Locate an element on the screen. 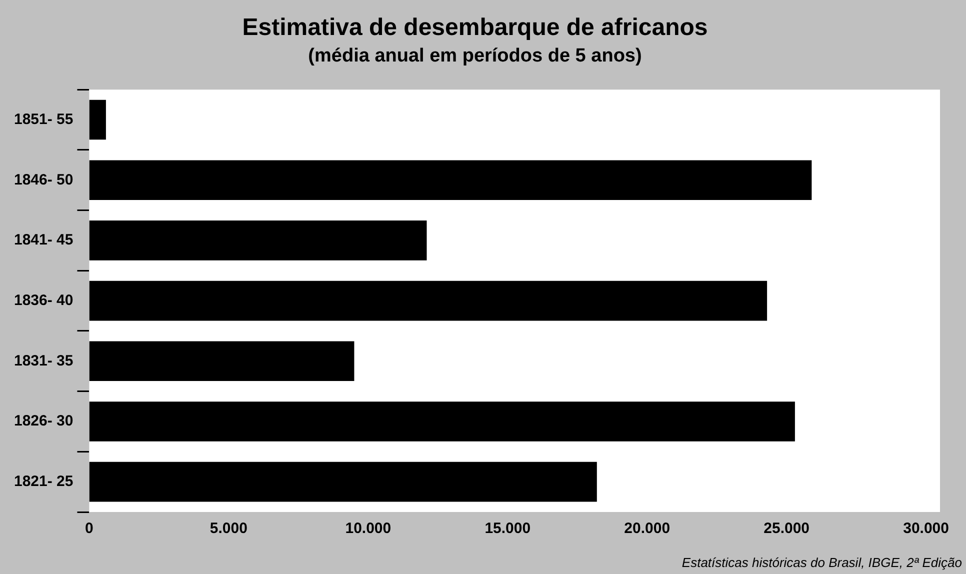 This screenshot has width=966, height=574. x-tick-label: 25.000 is located at coordinates (787, 529).